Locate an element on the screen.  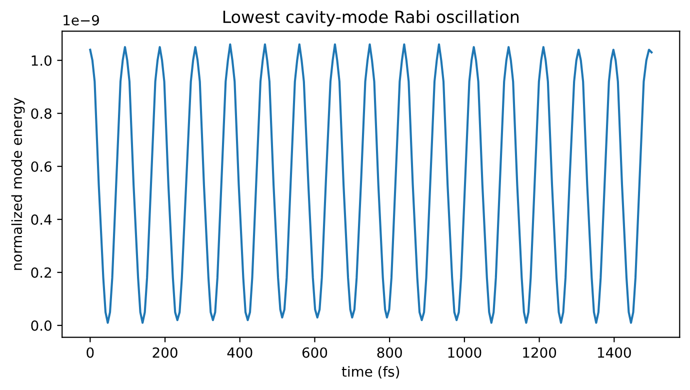
x-tick-label: 1200 is located at coordinates (539, 352).